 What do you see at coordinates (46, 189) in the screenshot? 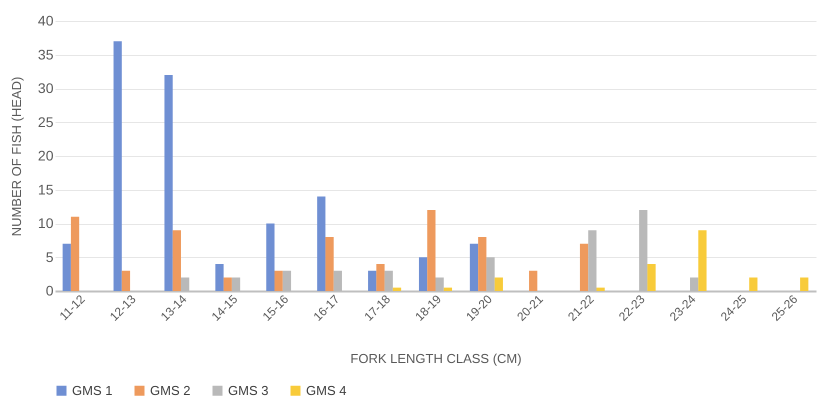
I see `y-tick-label: 15` at bounding box center [46, 189].